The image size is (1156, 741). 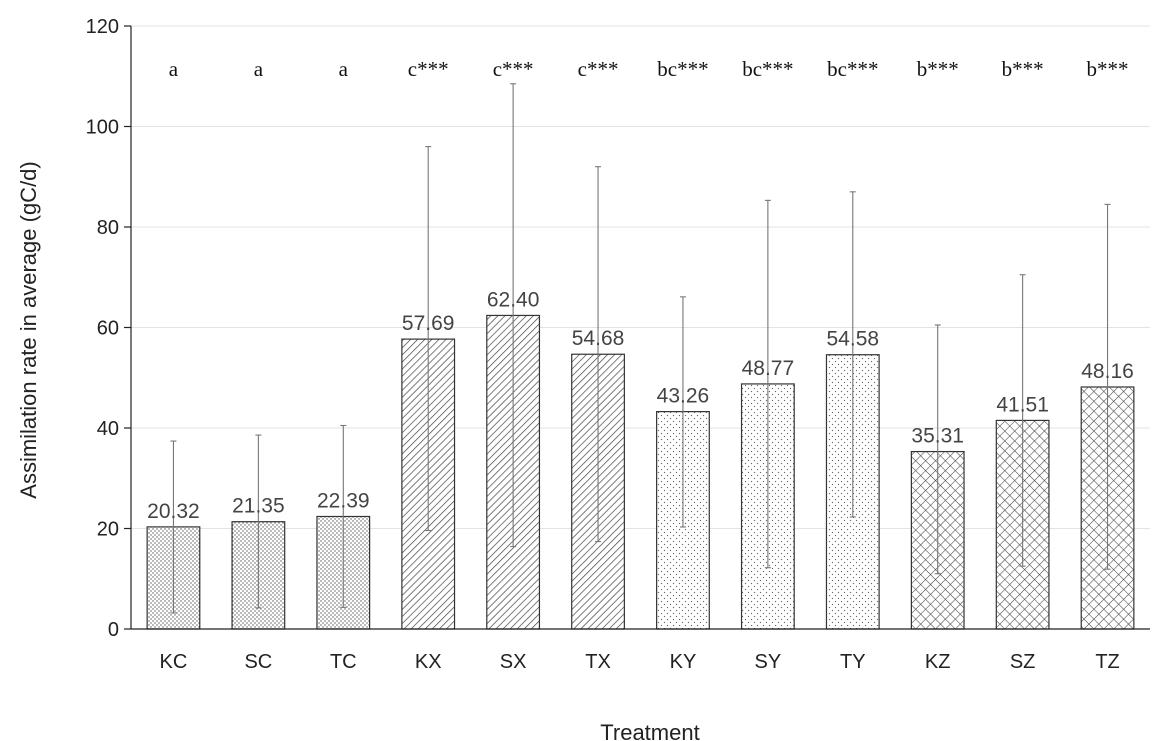 I want to click on value-label-kz: 35.31, so click(x=937, y=436).